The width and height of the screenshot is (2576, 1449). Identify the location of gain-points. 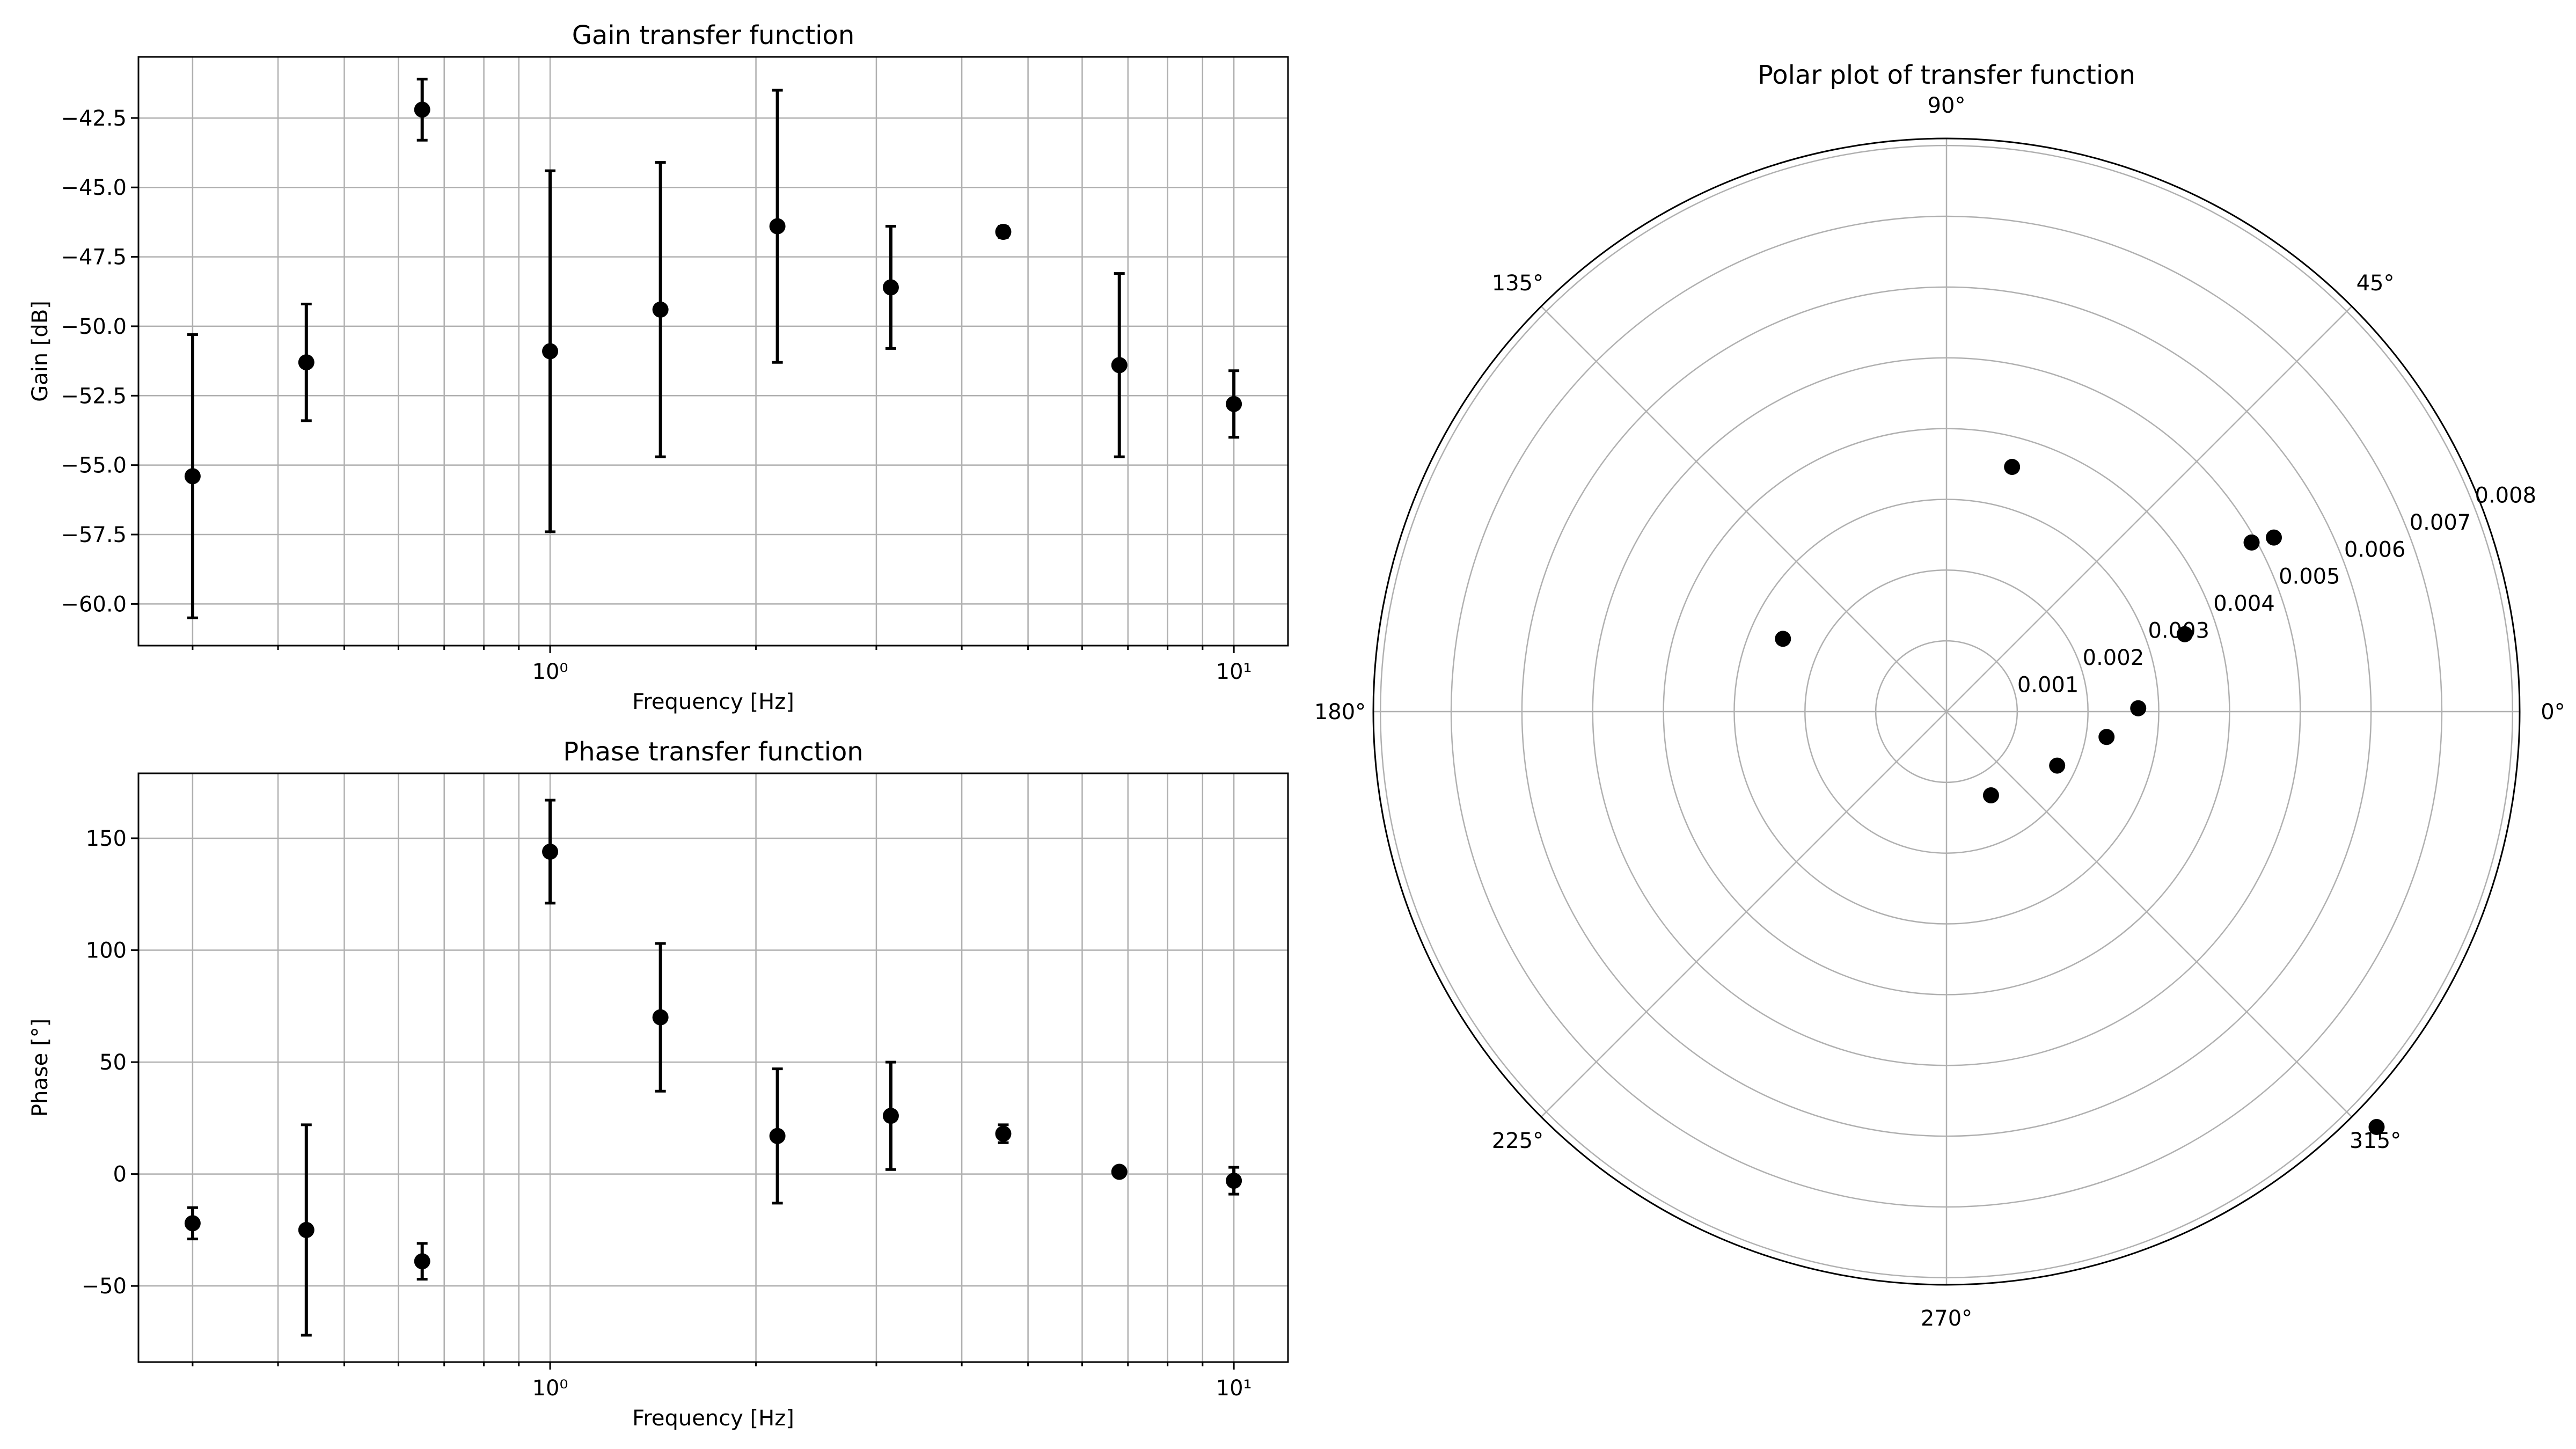
(713, 293).